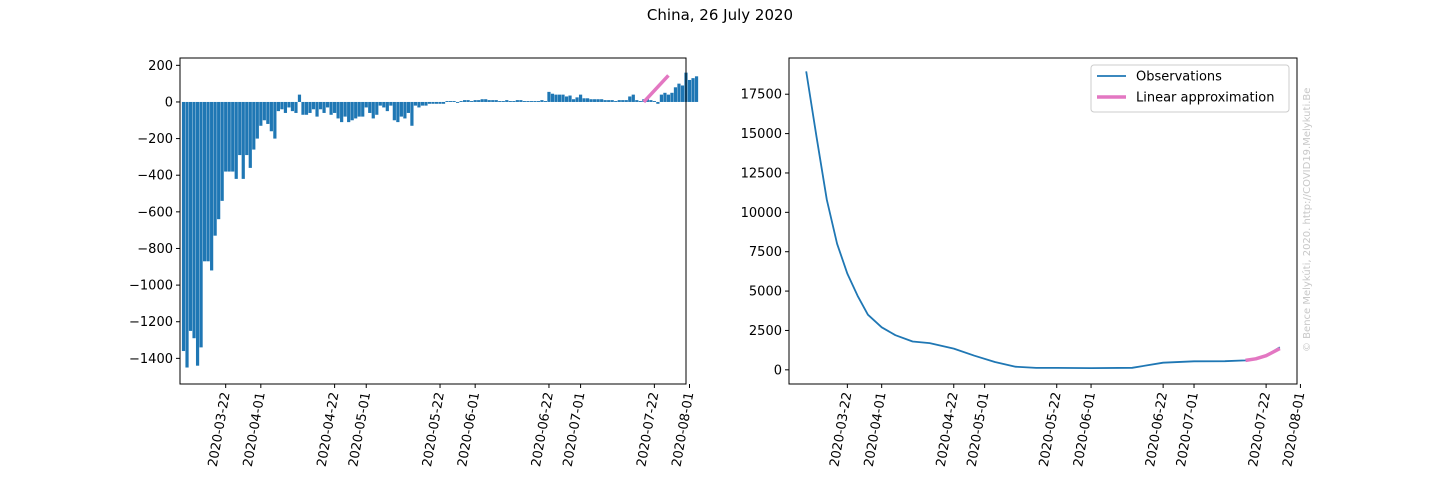  What do you see at coordinates (155, 176) in the screenshot?
I see `y-tick-label: −400` at bounding box center [155, 176].